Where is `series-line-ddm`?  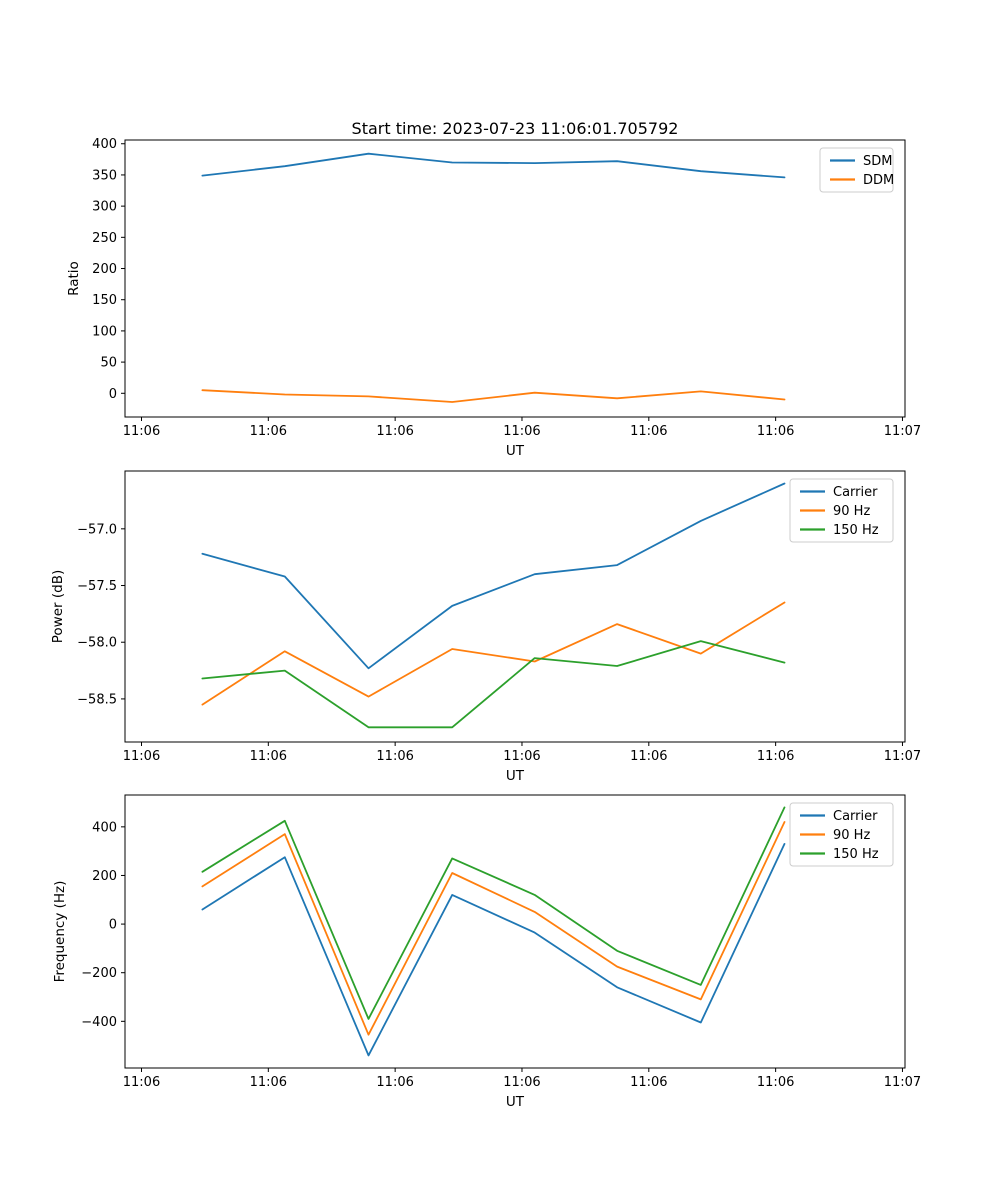
series-line-ddm is located at coordinates (493, 396).